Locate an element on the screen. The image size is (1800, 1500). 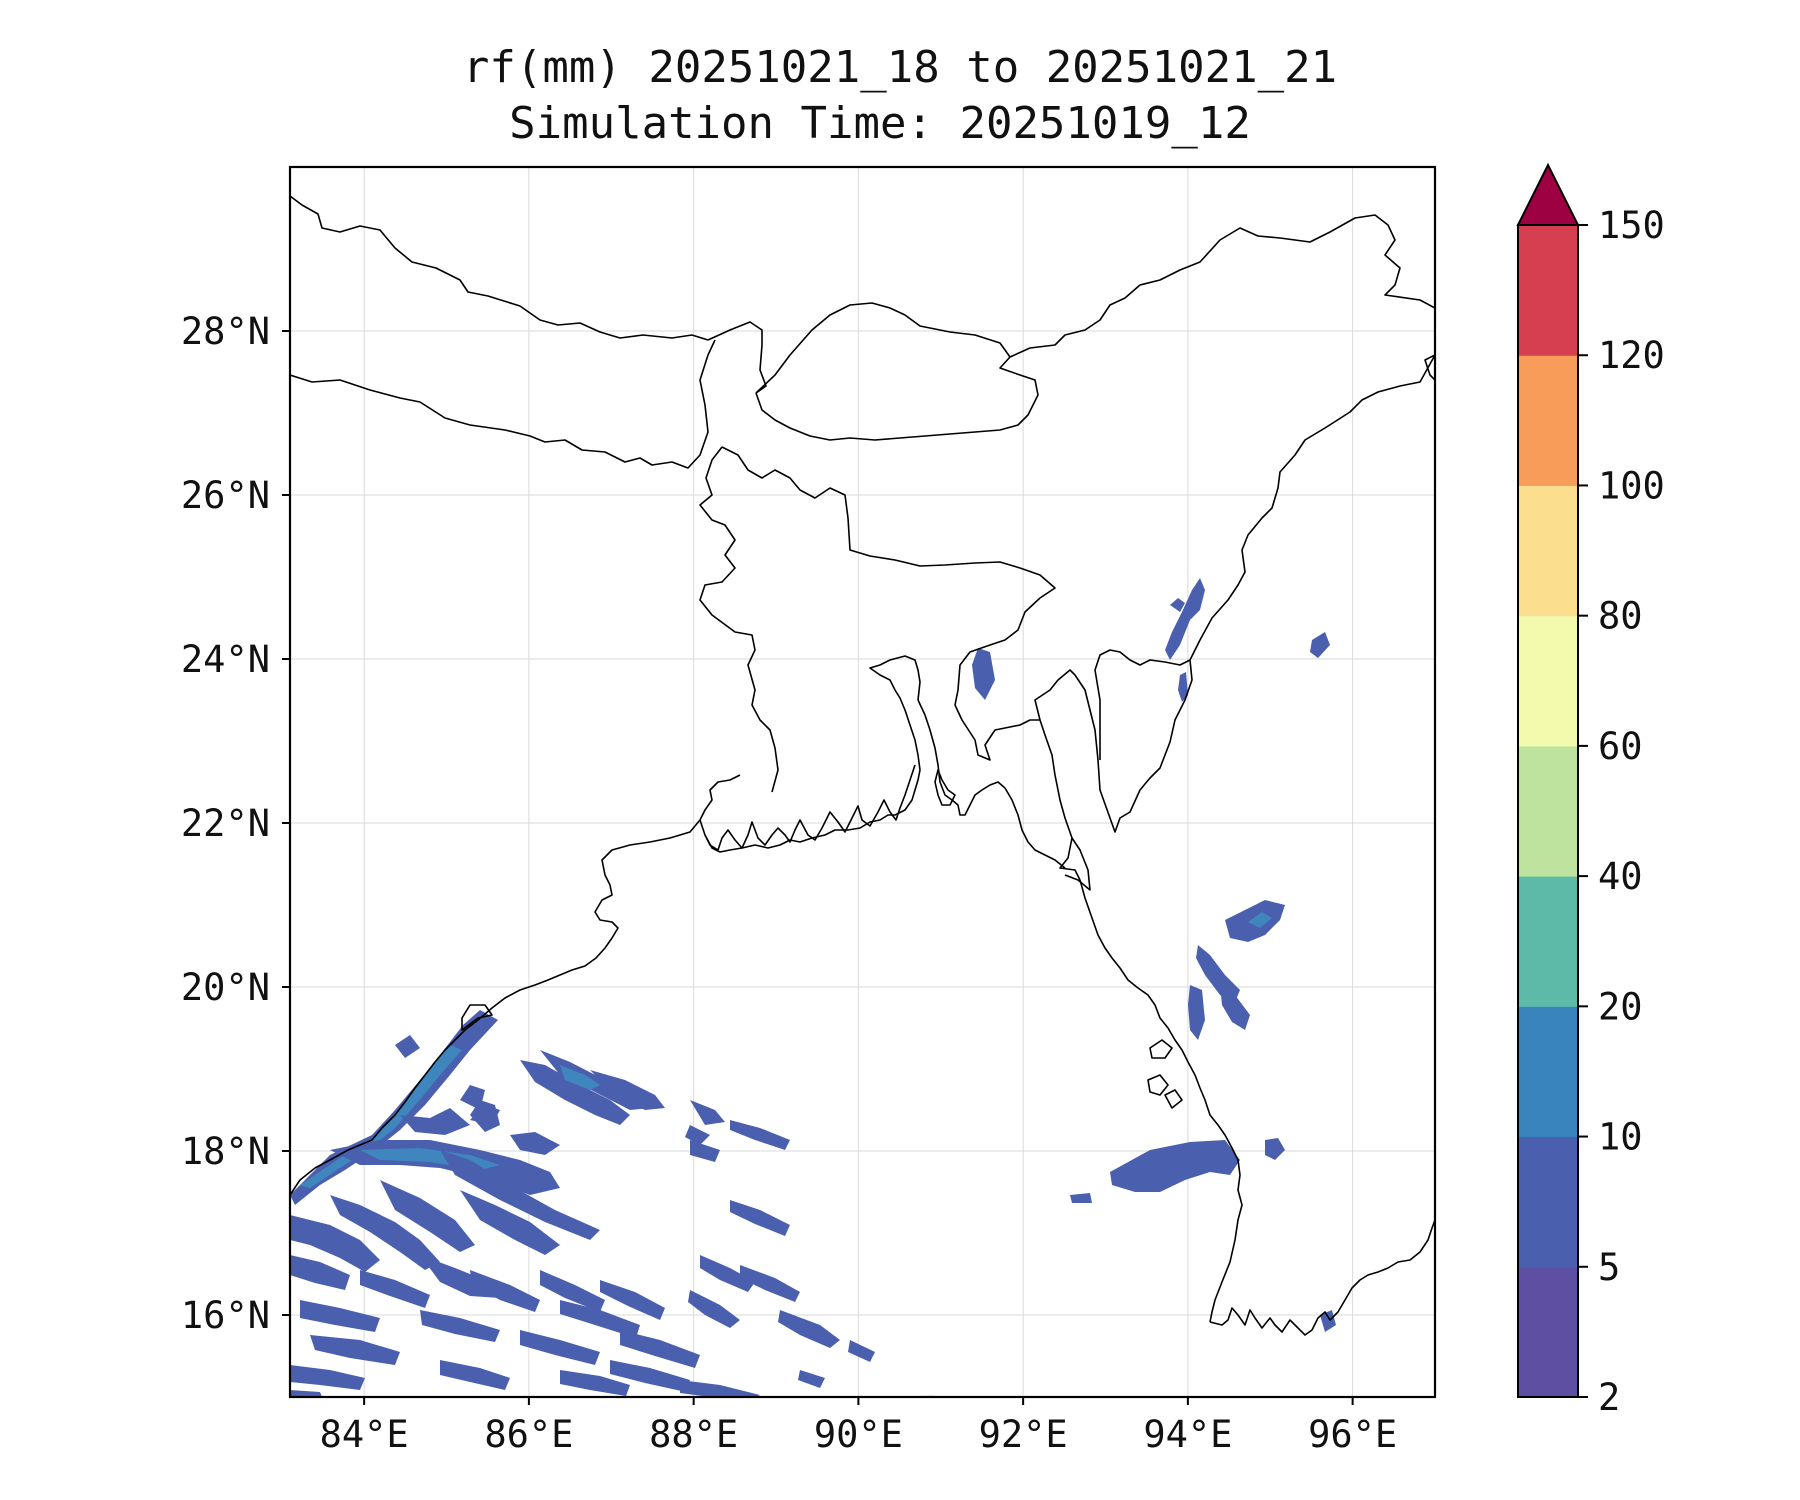
rainfall-field-east is located at coordinates (1154, 955).